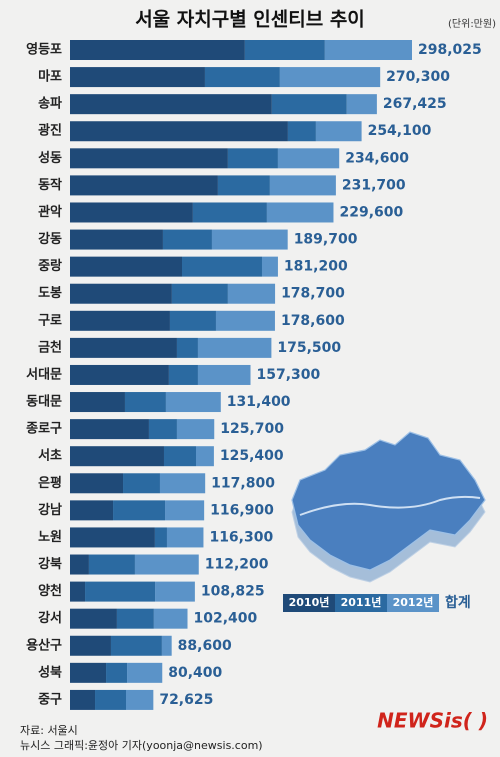 This screenshot has height=757, width=500. Describe the element at coordinates (316, 267) in the screenshot. I see `total-label: 181,200` at that location.